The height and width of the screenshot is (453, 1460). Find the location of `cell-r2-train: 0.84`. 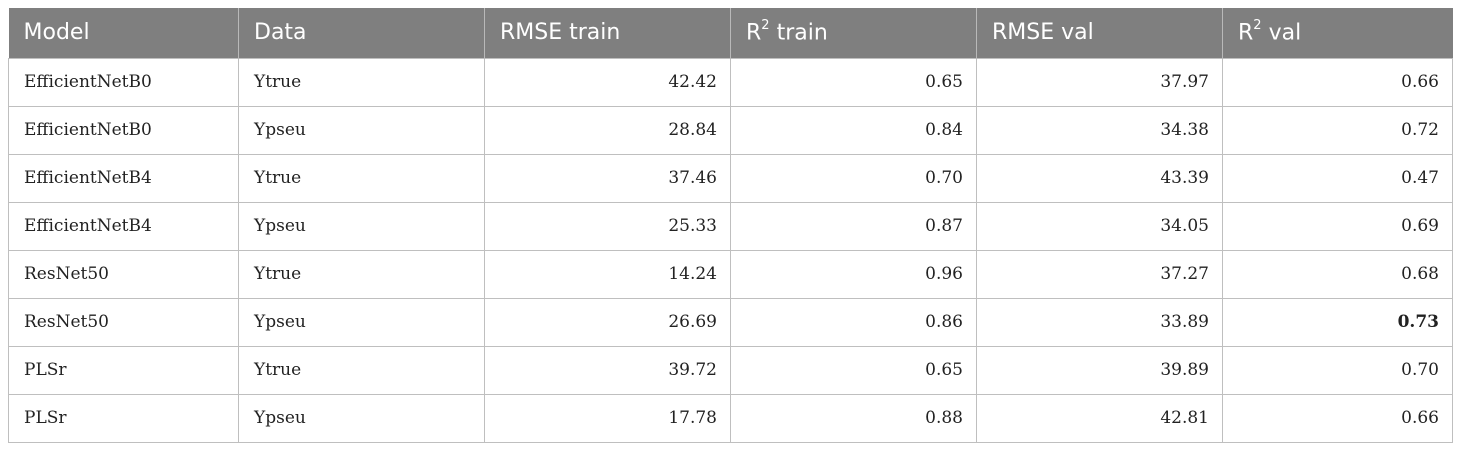

cell-r2-train: 0.84 is located at coordinates (853, 130).